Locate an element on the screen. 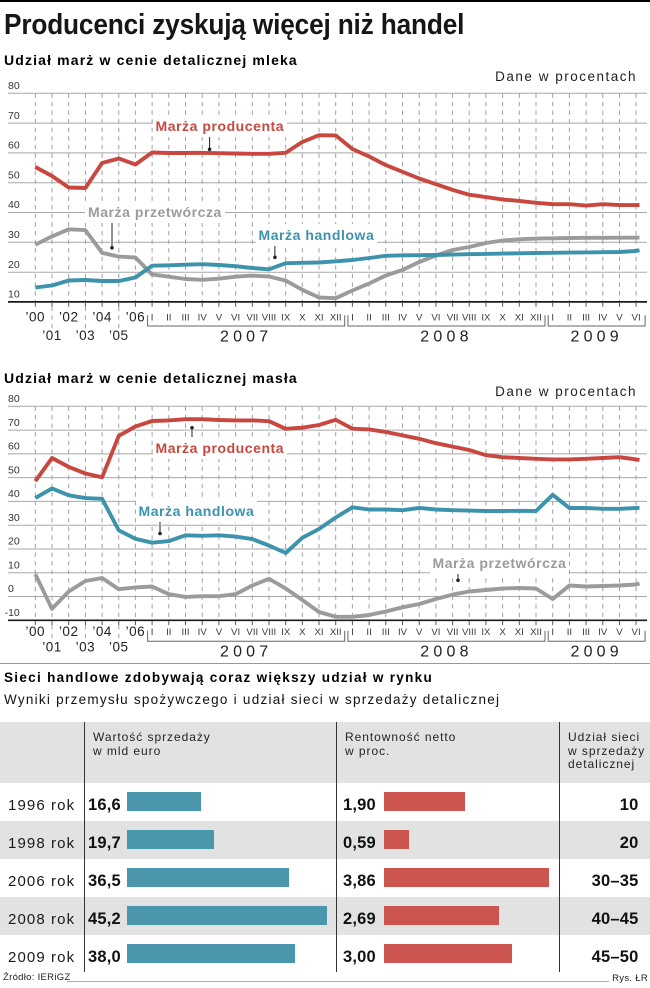  svg-text: 0 is located at coordinates (11, 589).